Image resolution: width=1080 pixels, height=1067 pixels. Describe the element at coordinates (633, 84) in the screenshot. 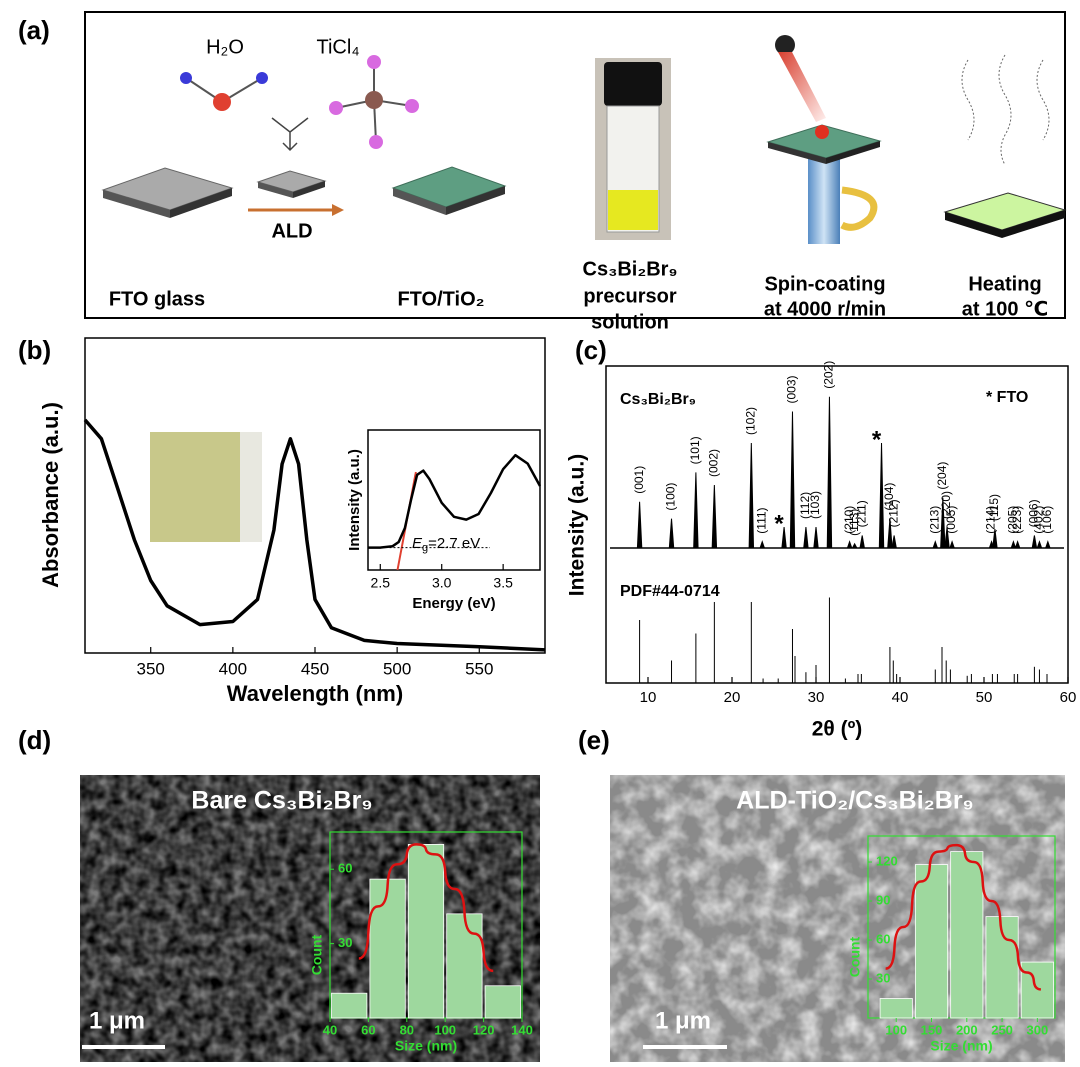

I see `vial-cap` at that location.